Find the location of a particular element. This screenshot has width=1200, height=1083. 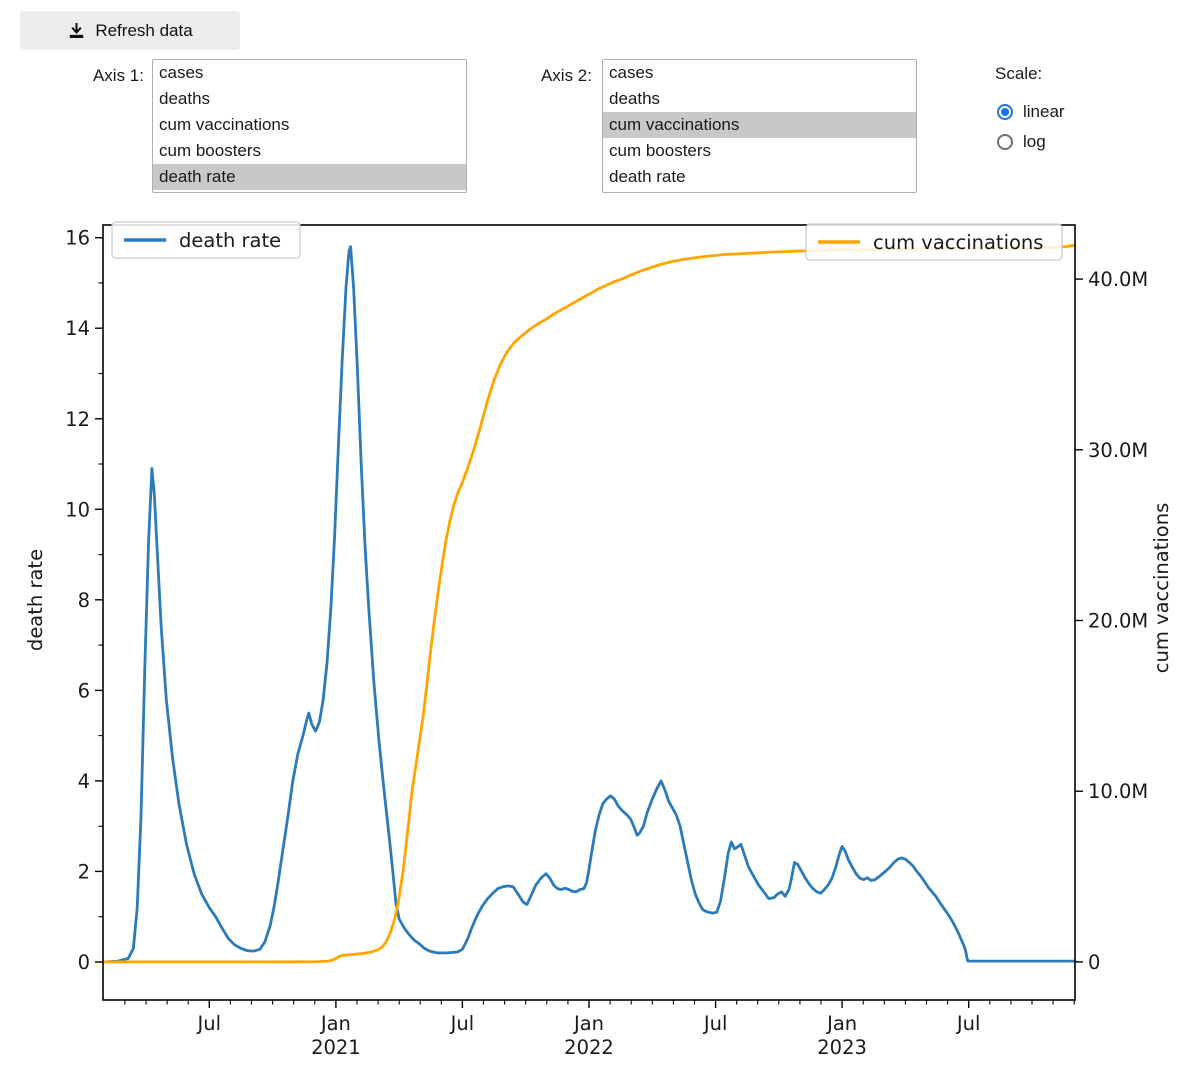

svg-text: 10.0M is located at coordinates (1118, 791).